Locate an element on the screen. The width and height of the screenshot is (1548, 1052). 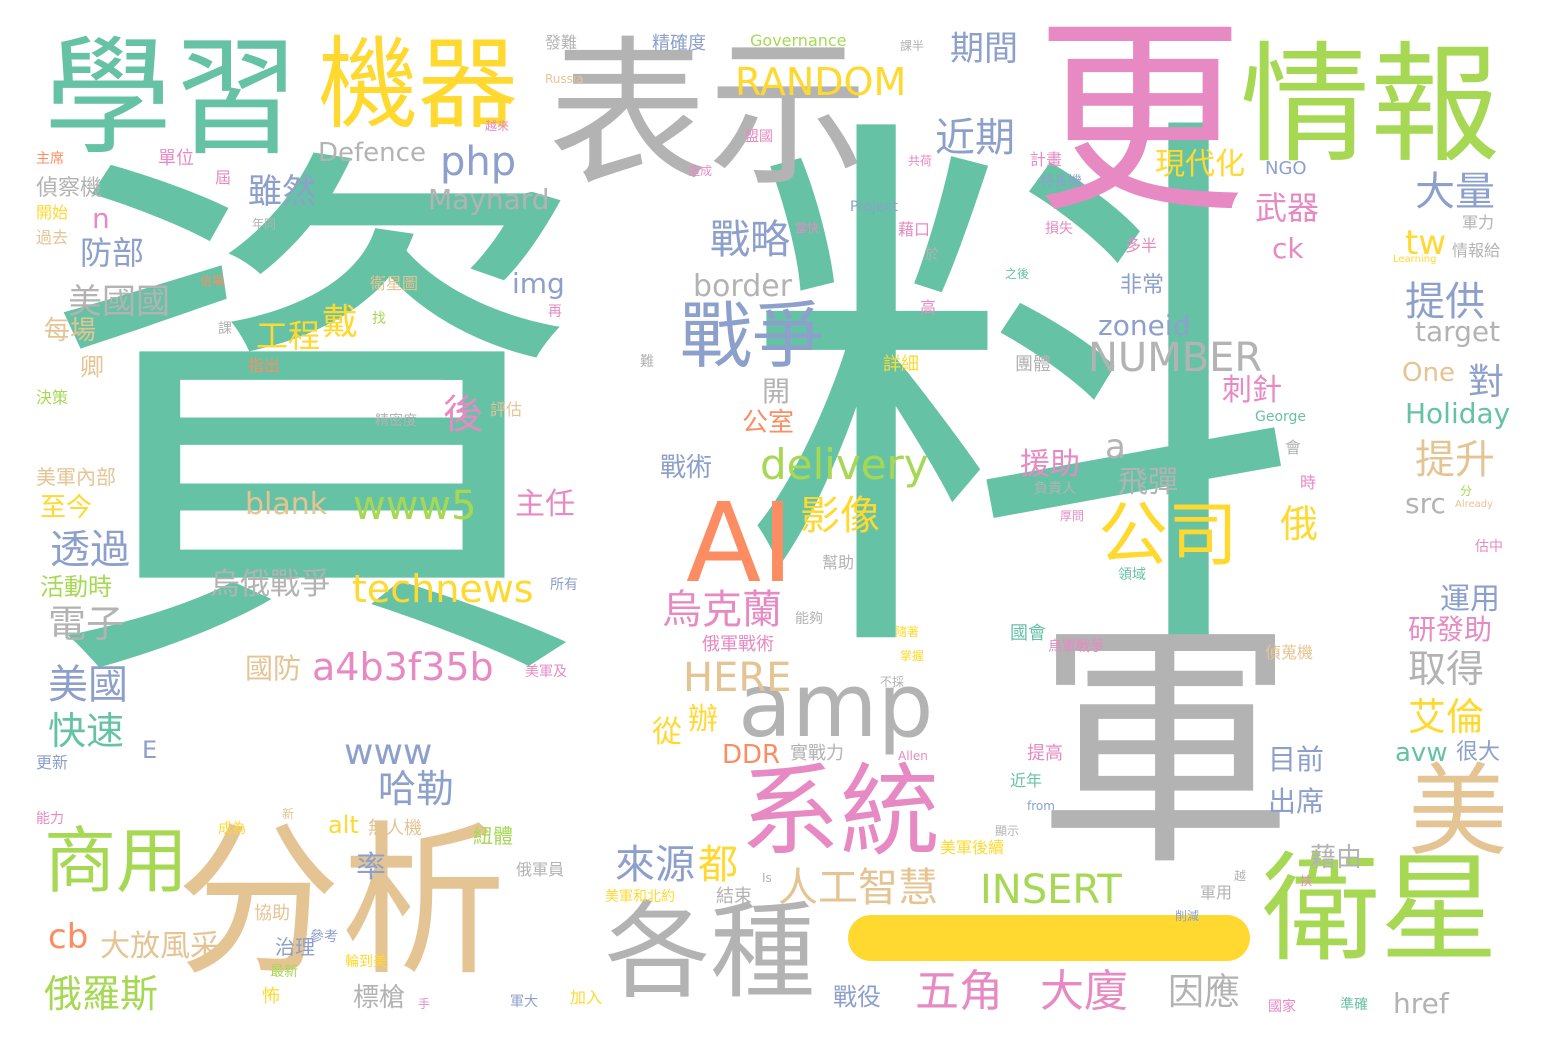
word-kai: 開 is located at coordinates (776, 391).